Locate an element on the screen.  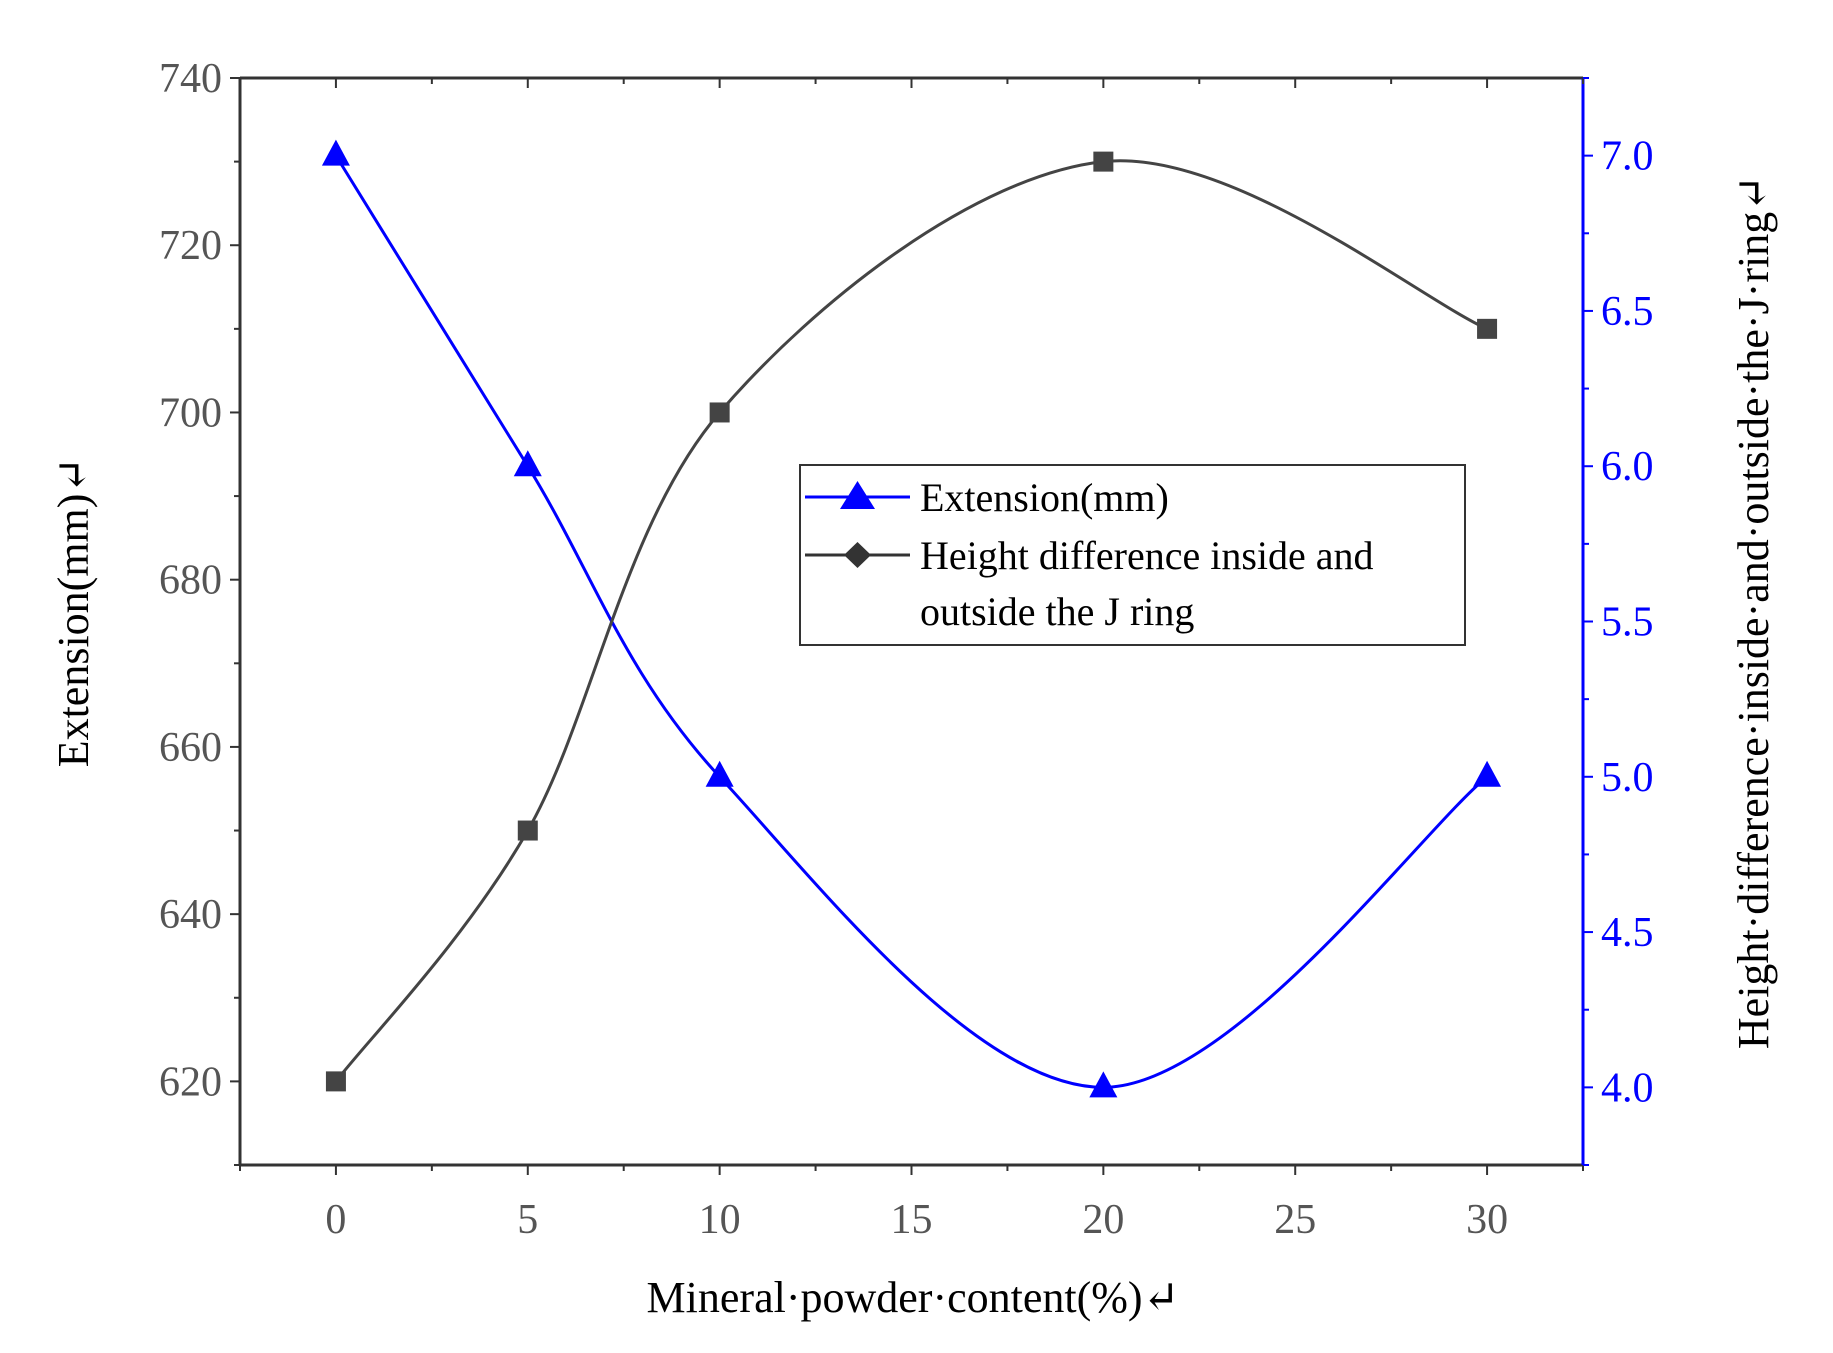
x-tick-label: 20 is located at coordinates (1103, 1220).